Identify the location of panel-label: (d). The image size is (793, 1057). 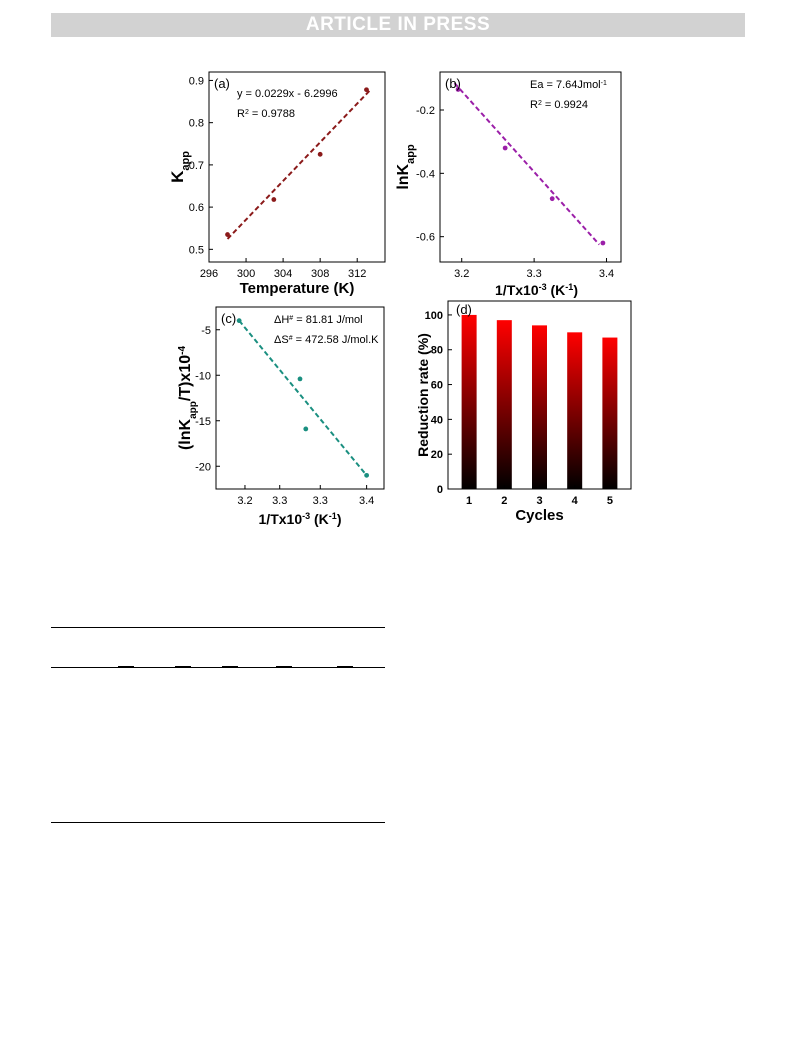
(464, 309).